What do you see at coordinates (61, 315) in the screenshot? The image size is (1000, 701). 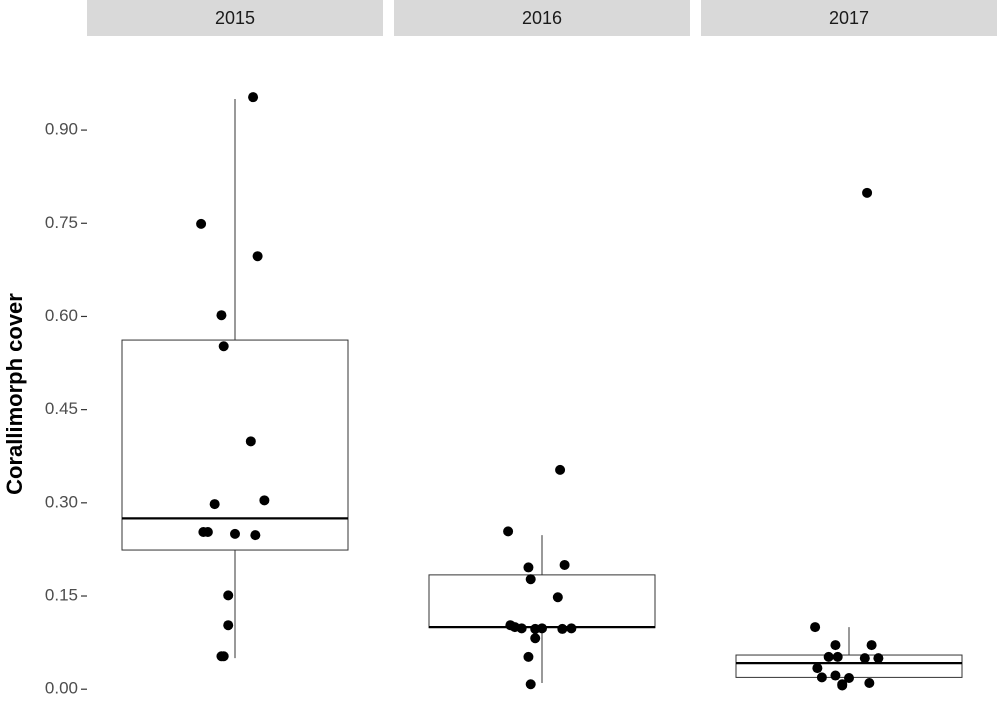 I see `y-tick-label: 0.60` at bounding box center [61, 315].